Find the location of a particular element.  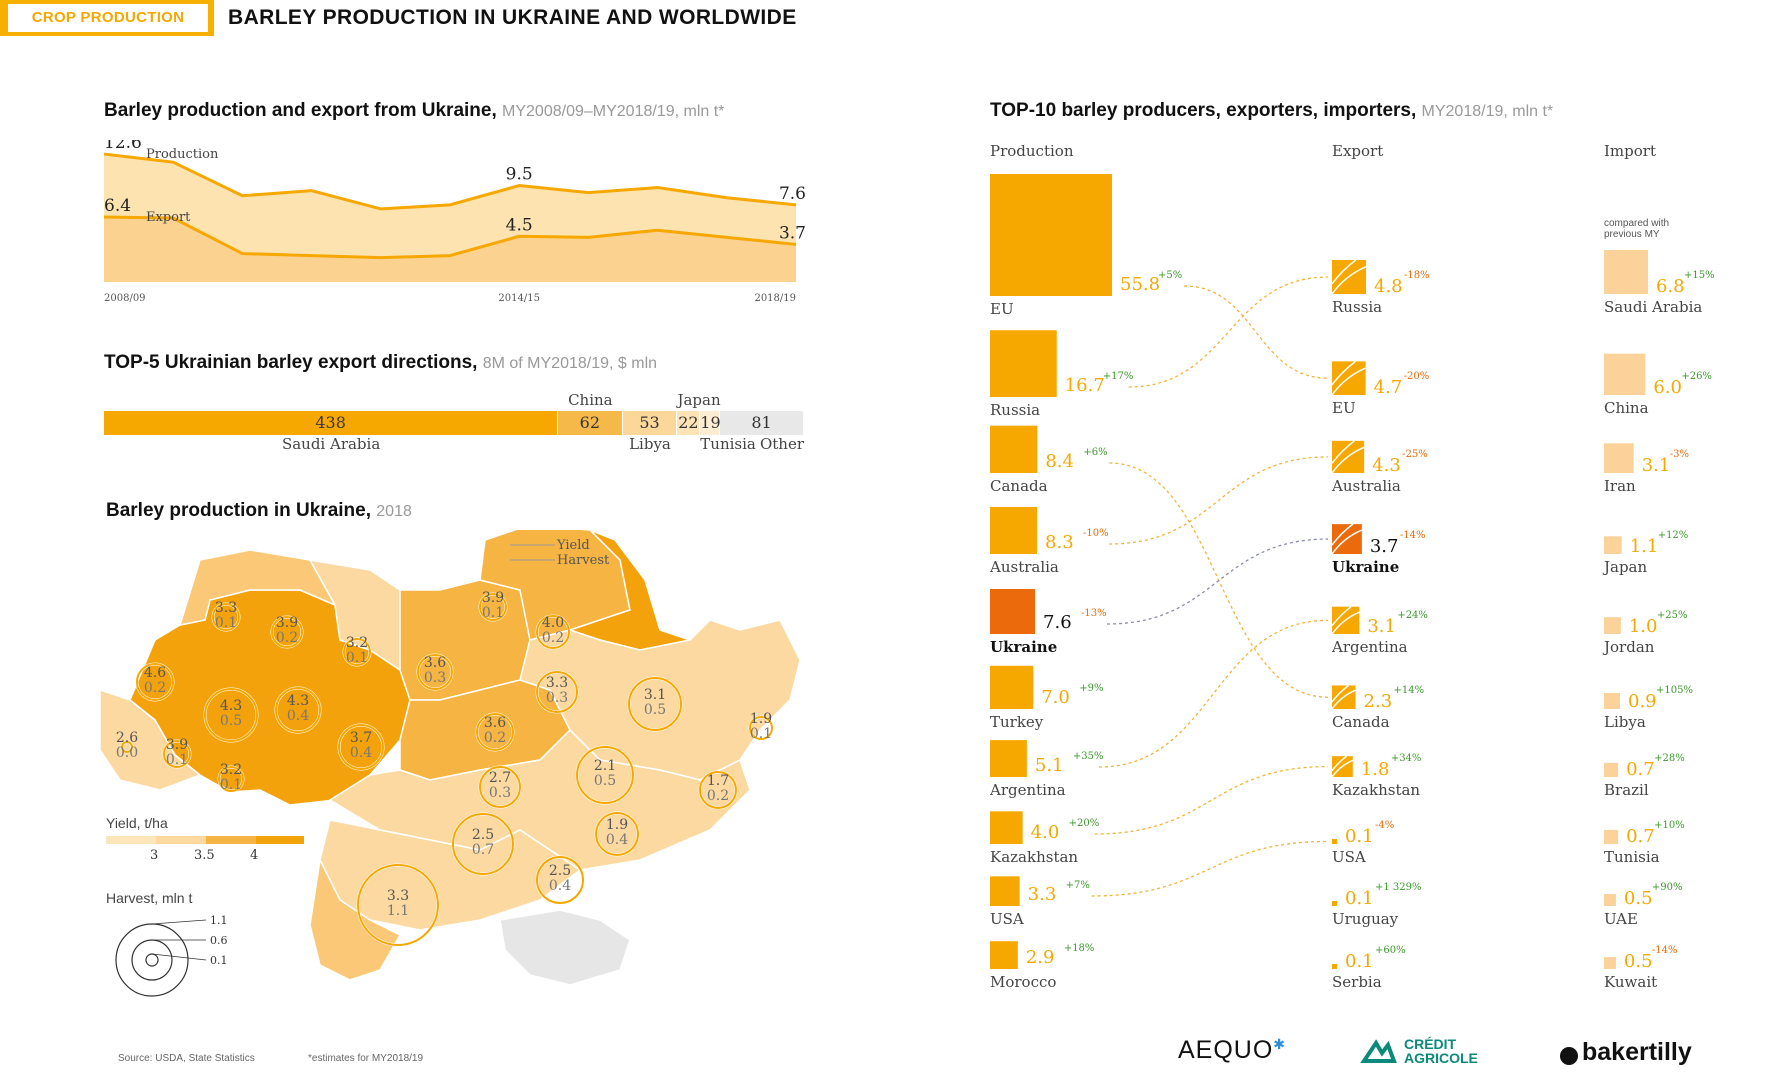

export-value: 2.3 is located at coordinates (1378, 701).